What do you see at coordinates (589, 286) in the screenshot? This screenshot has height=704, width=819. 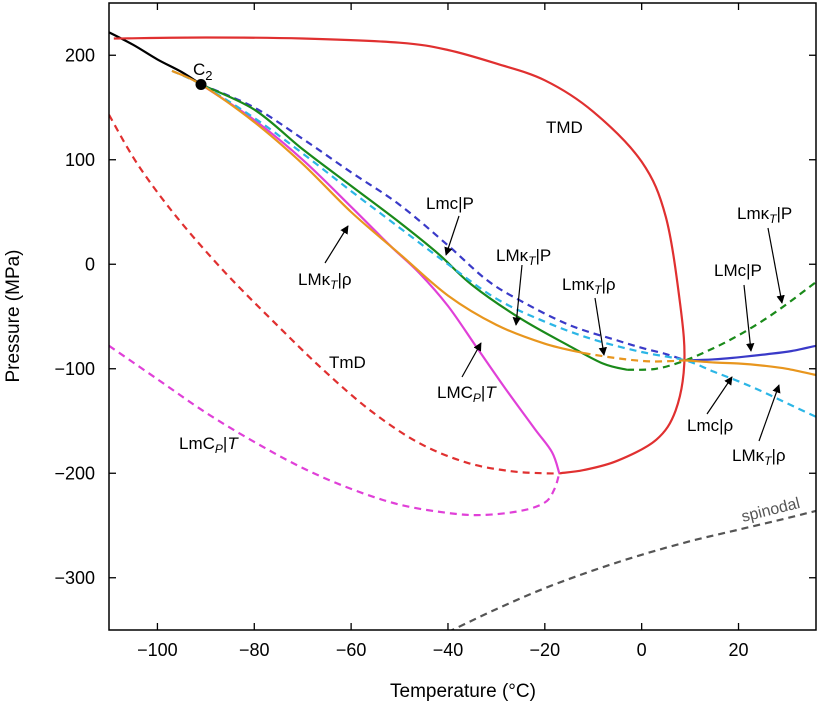 I see `annotation-lmkappa-rho-mid: LmκT|ρ` at bounding box center [589, 286].